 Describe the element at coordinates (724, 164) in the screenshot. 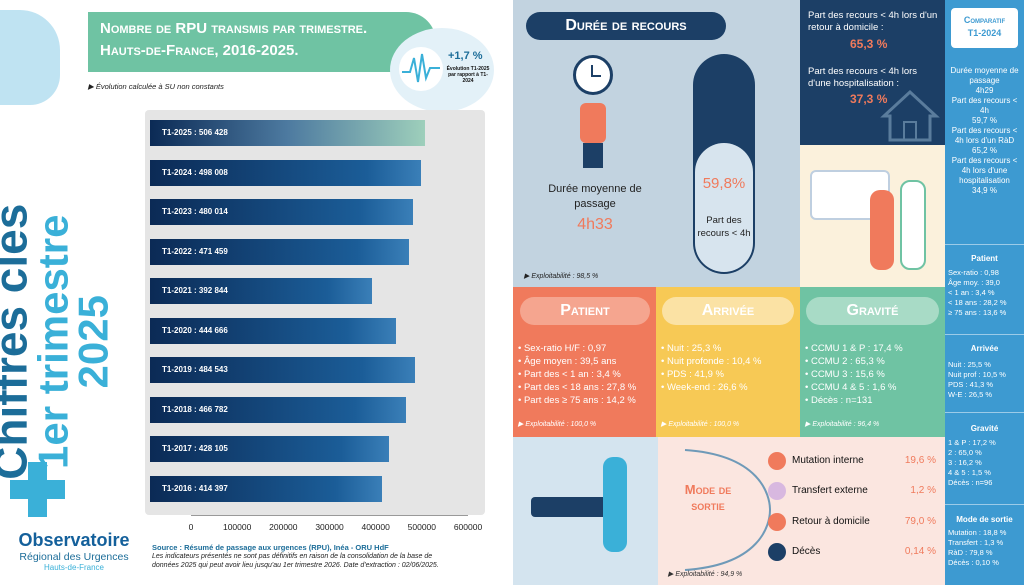

I see `pct-gauge` at that location.